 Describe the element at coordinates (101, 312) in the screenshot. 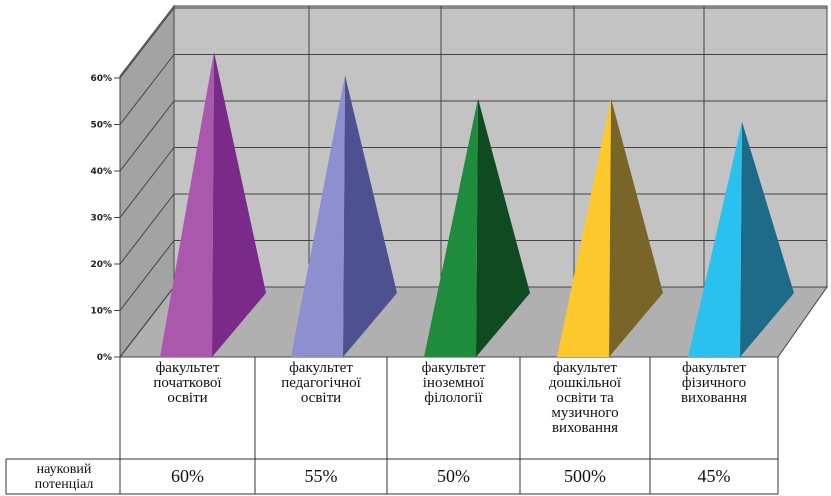

I see `y-tick-label: 10%` at that location.